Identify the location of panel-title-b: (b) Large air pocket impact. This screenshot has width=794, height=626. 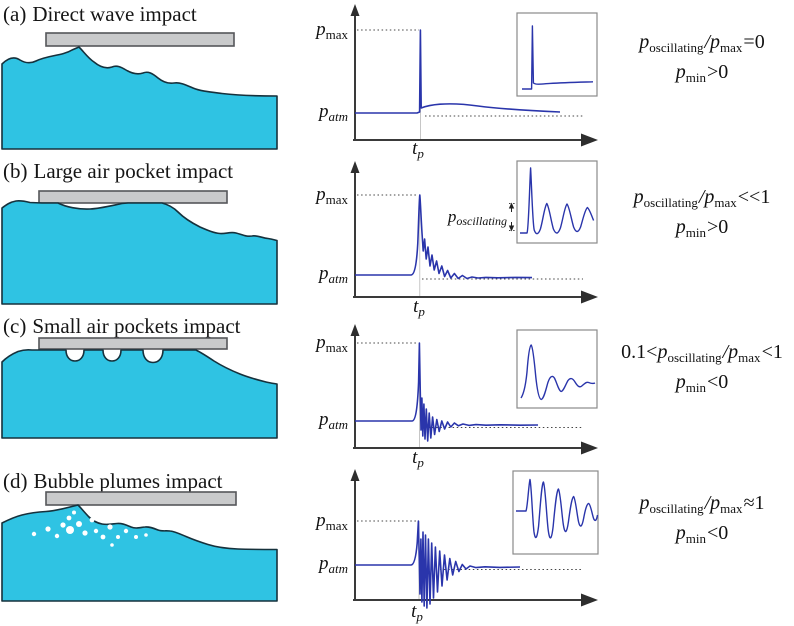
(118, 171).